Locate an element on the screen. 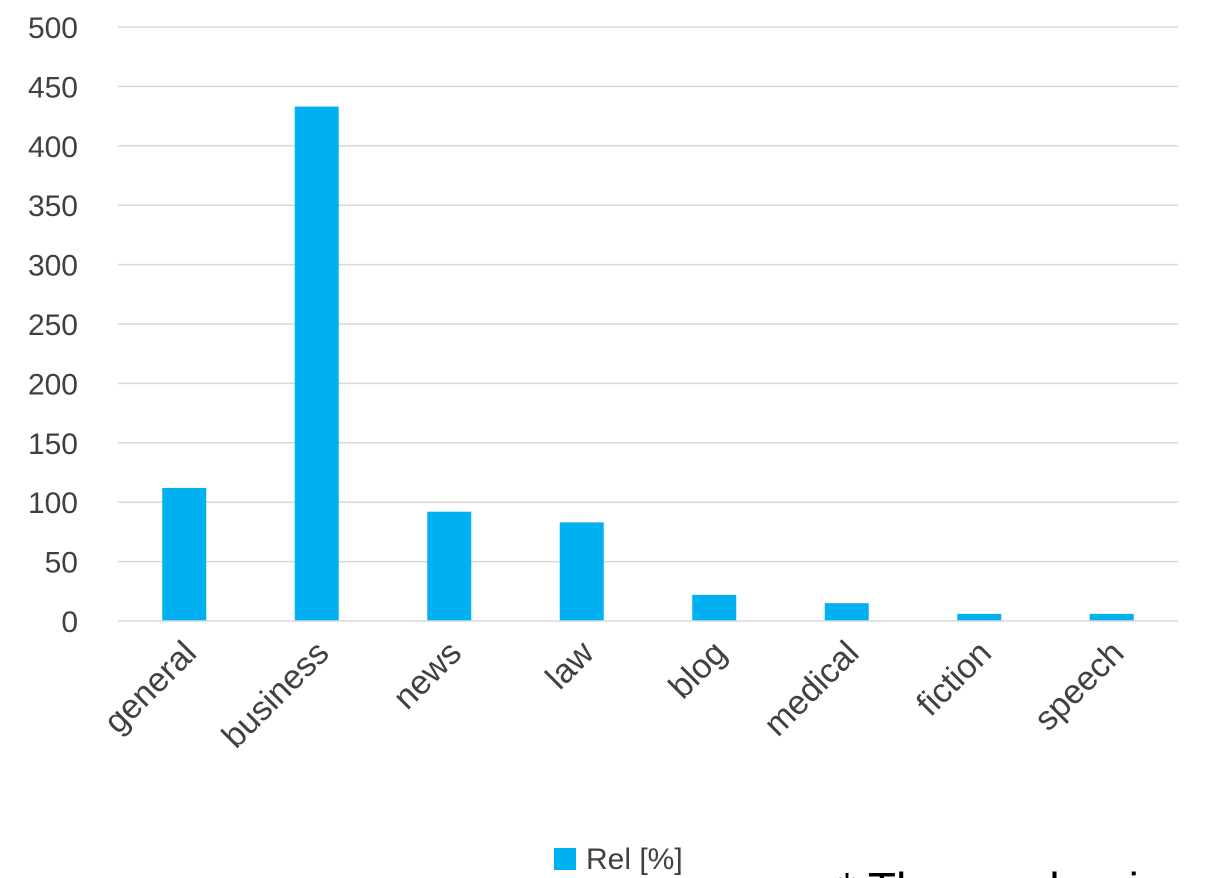 This screenshot has height=878, width=1206. bar-blog is located at coordinates (714, 607).